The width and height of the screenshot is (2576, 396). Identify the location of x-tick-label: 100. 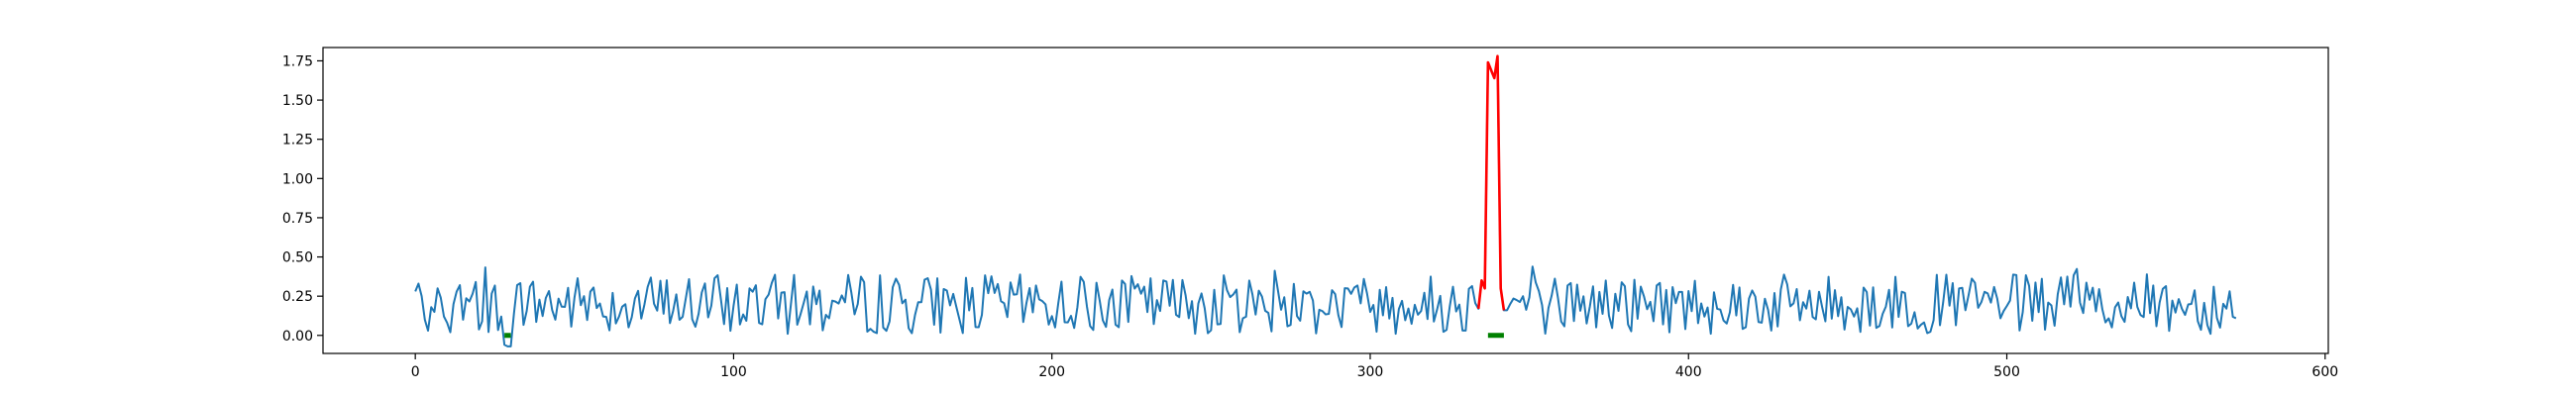
(733, 372).